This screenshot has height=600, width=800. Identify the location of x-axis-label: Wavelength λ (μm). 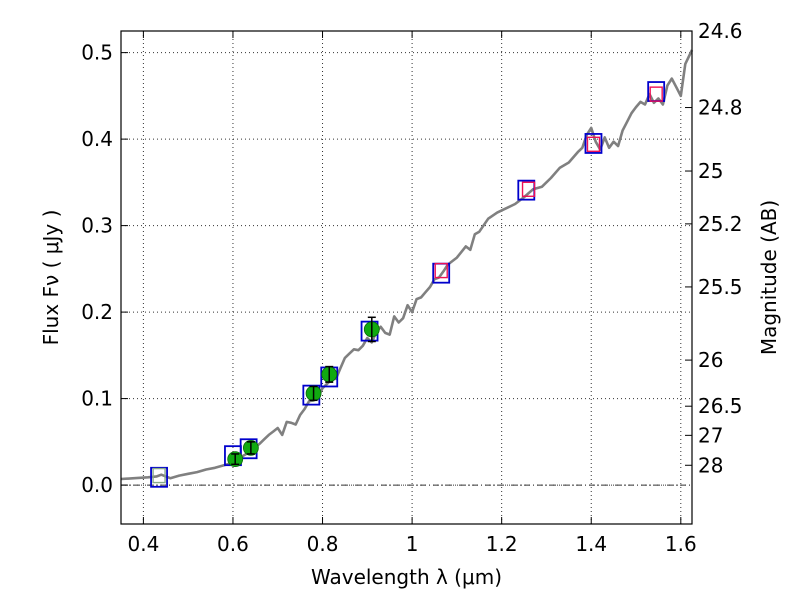
(406, 577).